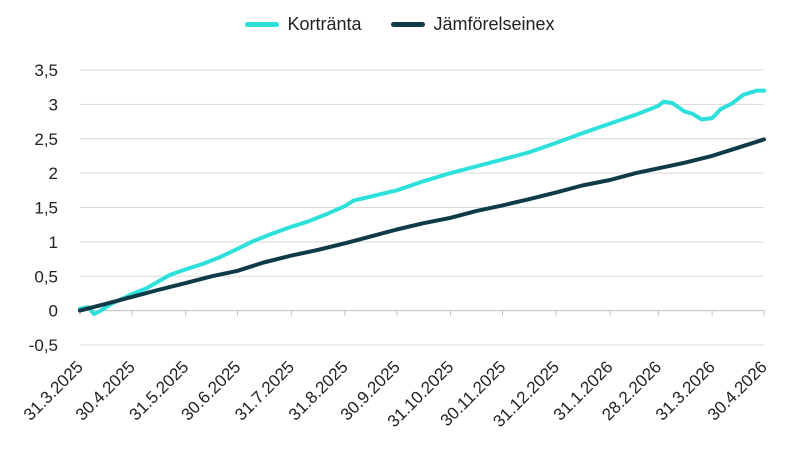 This screenshot has width=800, height=458. I want to click on legend-label-jamforelseindex: Jämförelseinex, so click(494, 24).